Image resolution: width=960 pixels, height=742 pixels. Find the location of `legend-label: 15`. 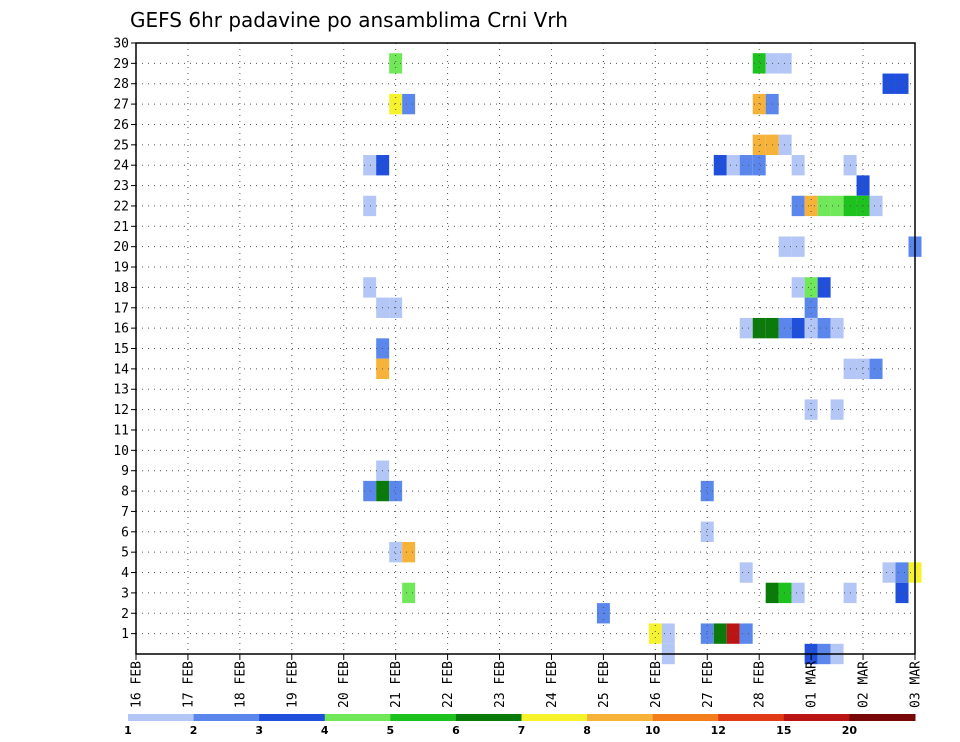

legend-label: 15 is located at coordinates (783, 730).